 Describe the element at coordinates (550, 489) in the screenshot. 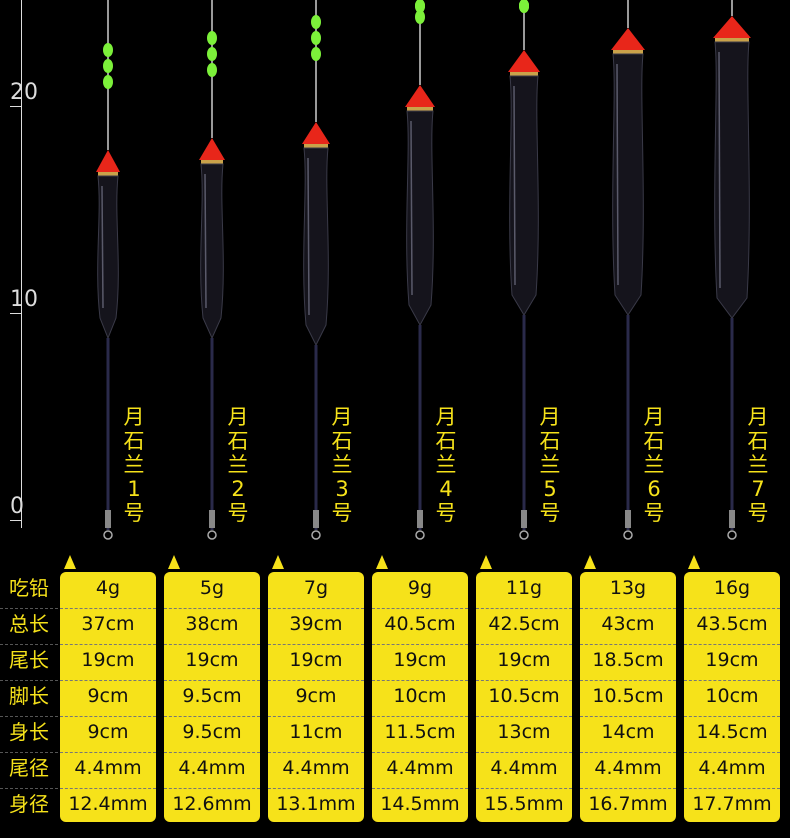

I see `float-name-char: 5` at that location.